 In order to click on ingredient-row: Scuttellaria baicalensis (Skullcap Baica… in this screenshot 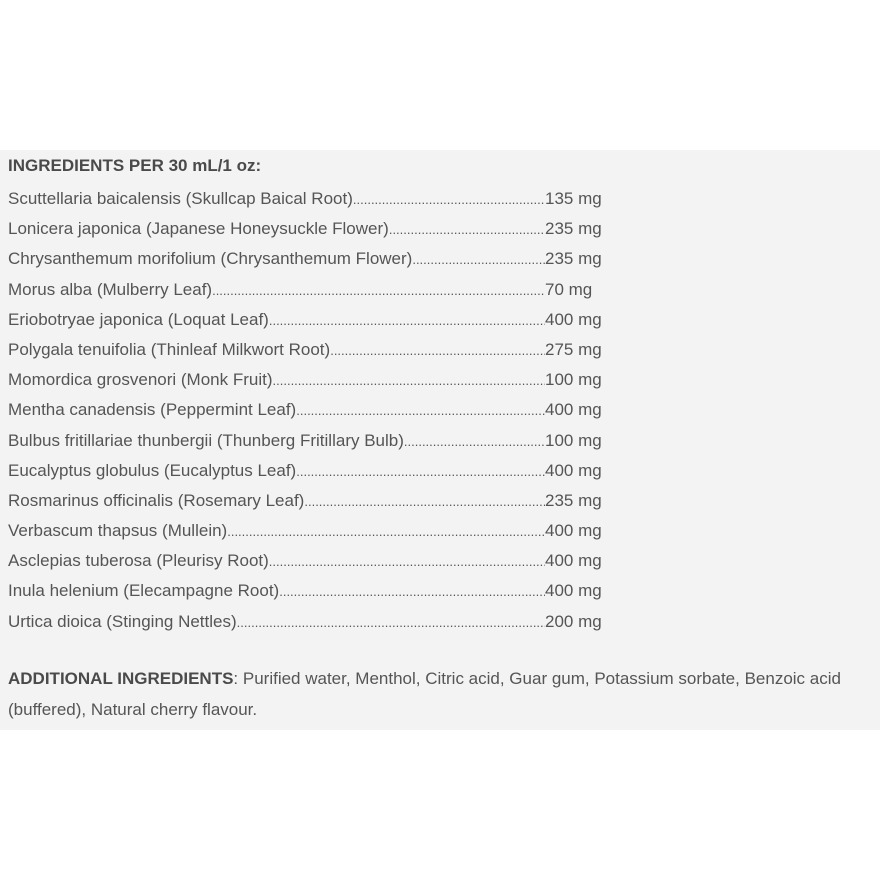, I will do `click(305, 199)`.